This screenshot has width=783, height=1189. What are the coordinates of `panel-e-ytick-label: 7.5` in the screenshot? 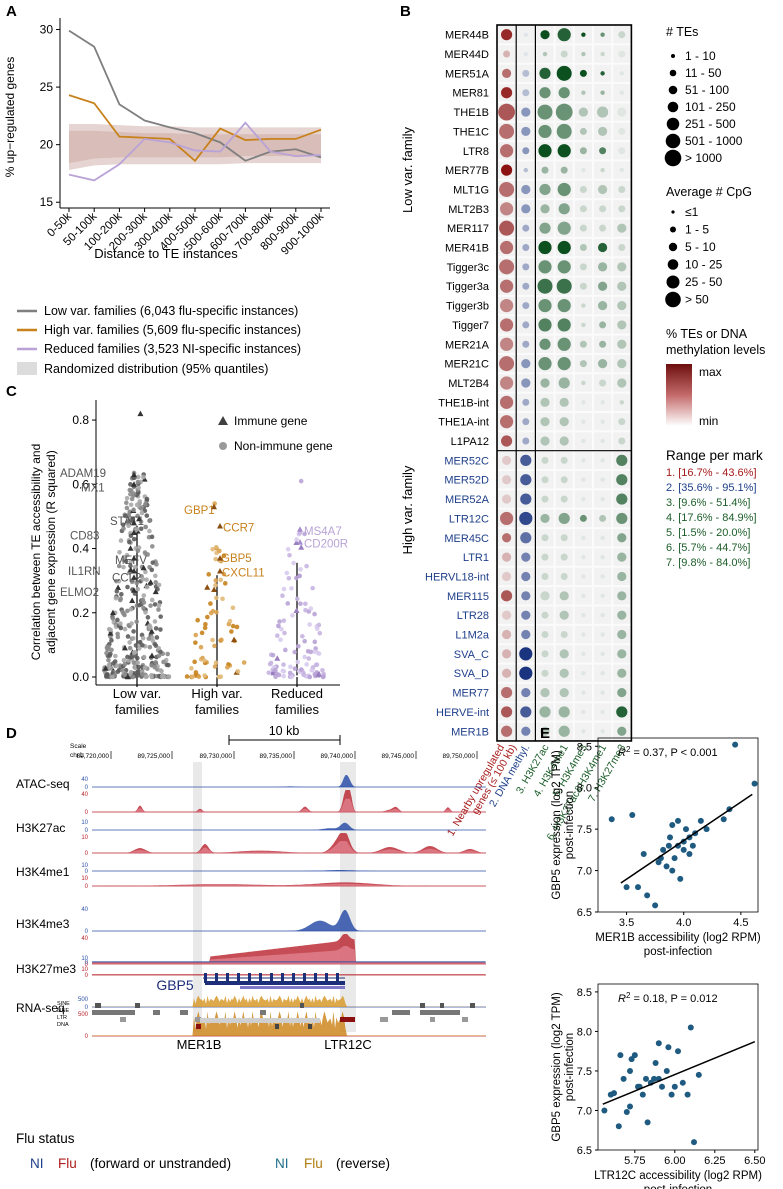 It's located at (584, 830).